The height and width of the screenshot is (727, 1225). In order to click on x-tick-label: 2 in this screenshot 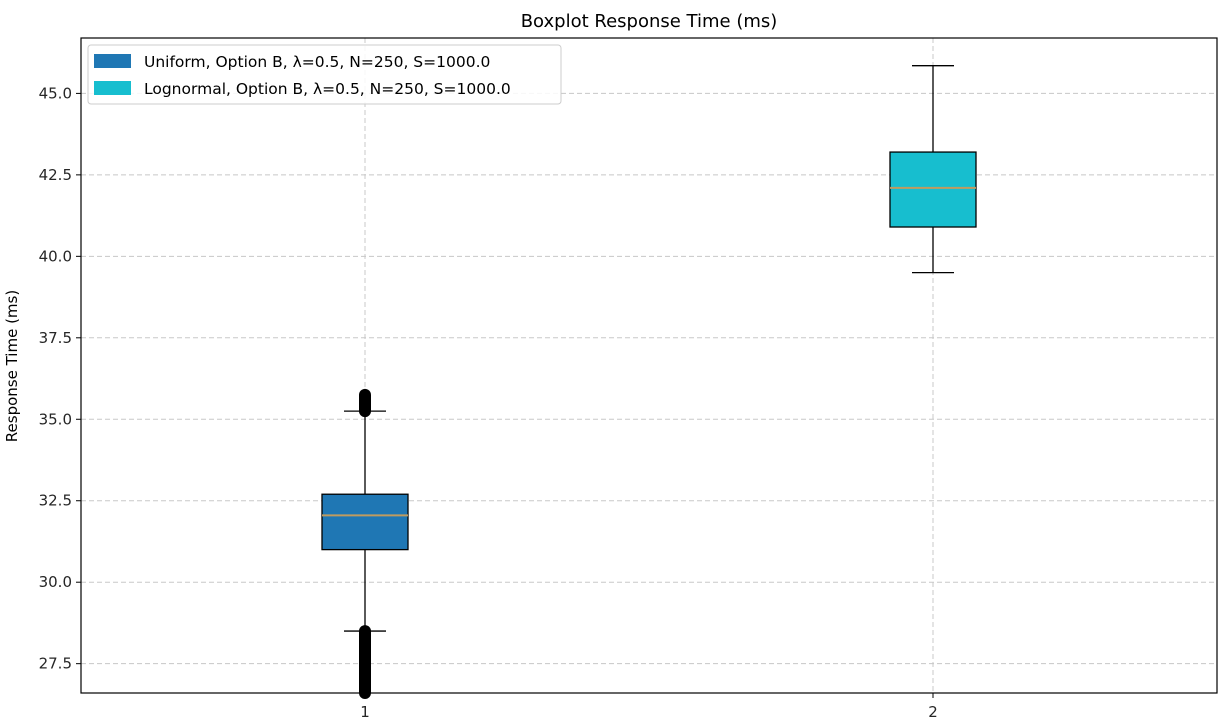, I will do `click(933, 712)`.